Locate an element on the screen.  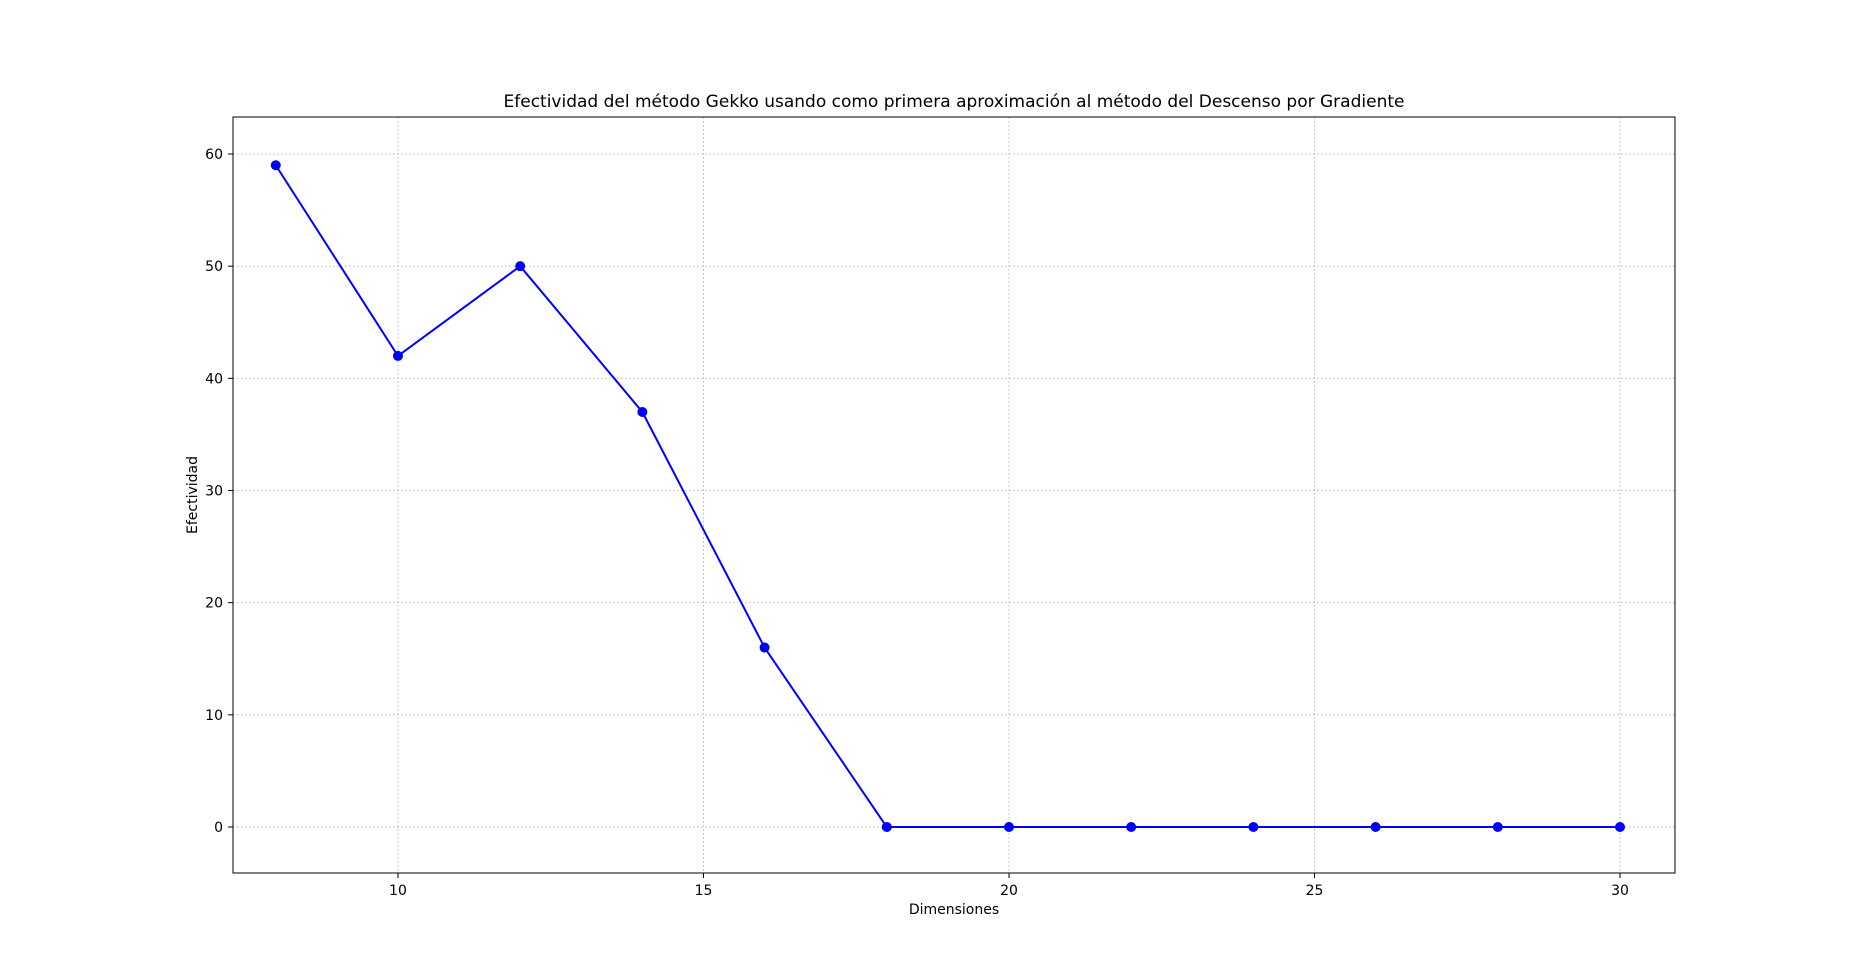
x-tick-label-25: 25 is located at coordinates (1315, 891).